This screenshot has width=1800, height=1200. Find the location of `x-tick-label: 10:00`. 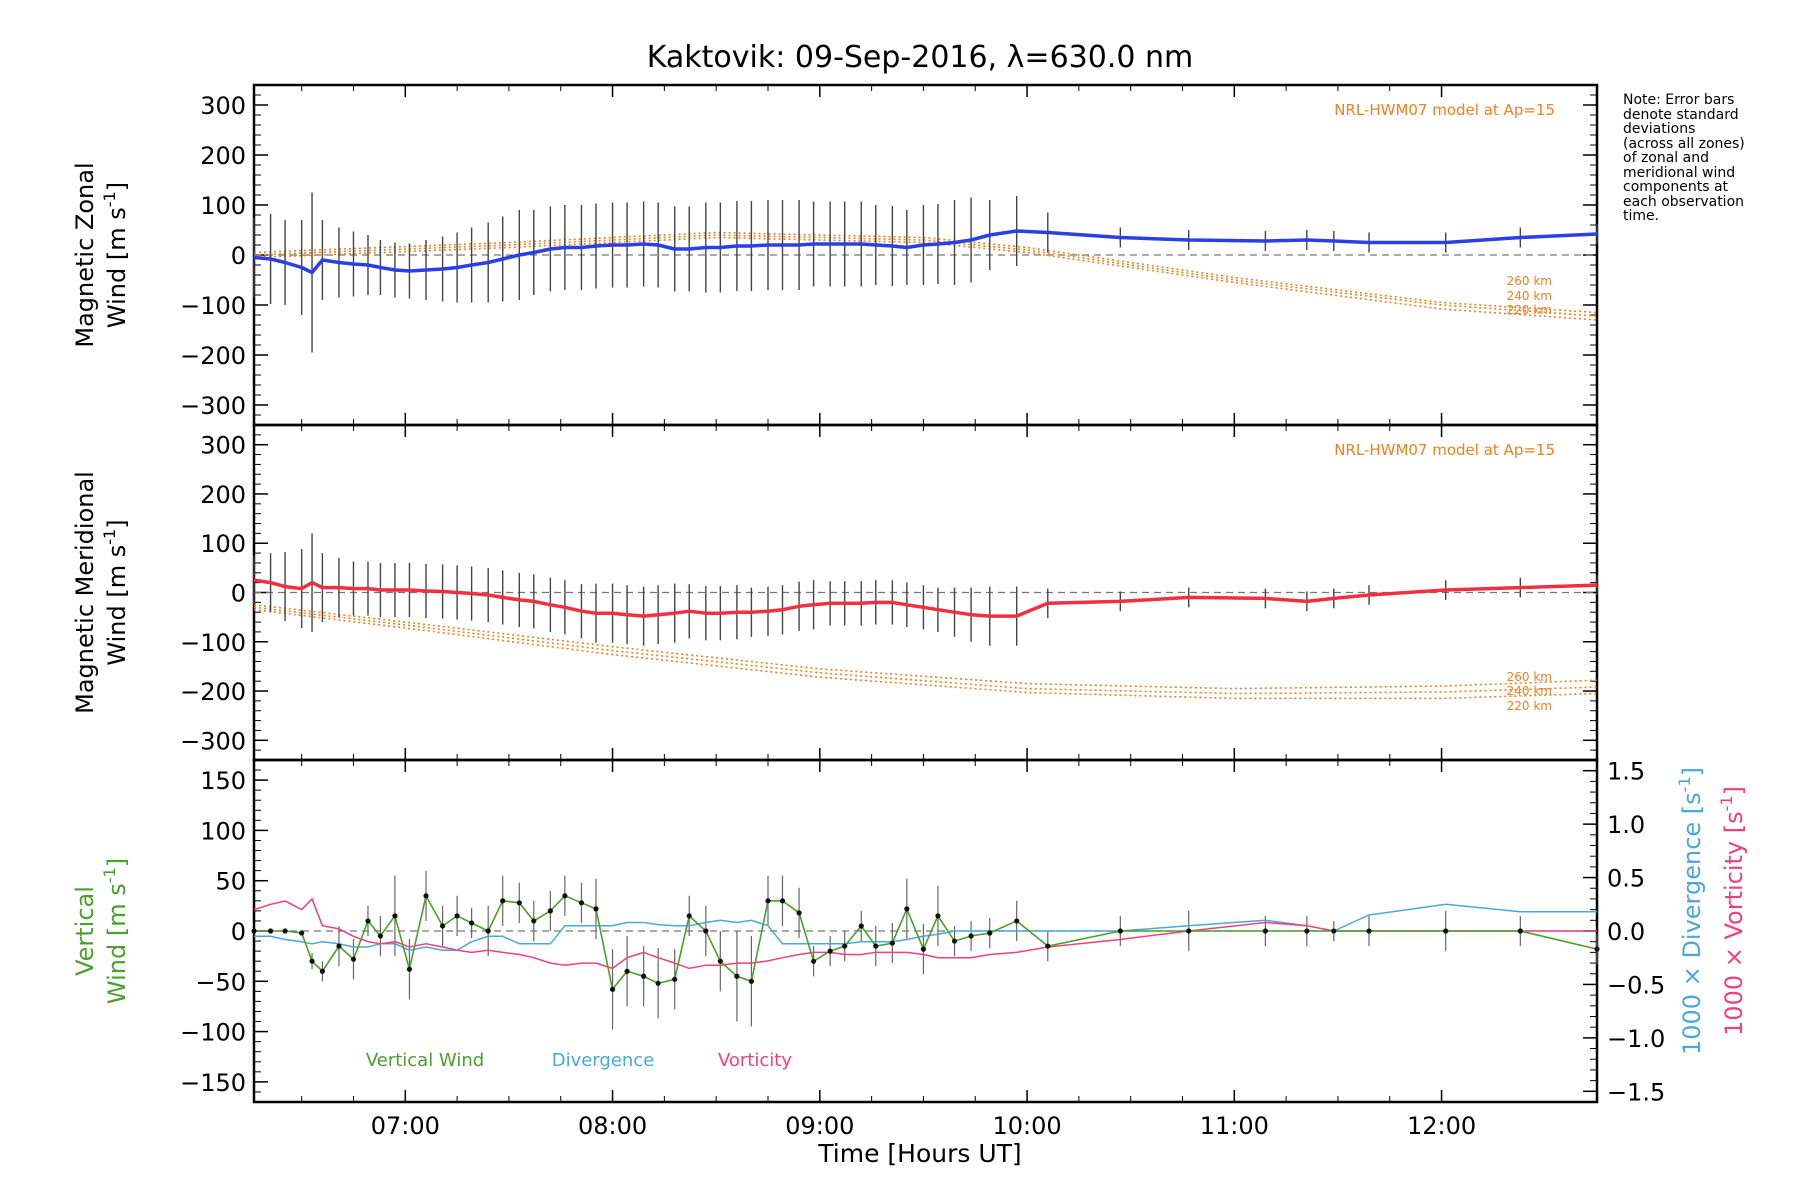

x-tick-label: 10:00 is located at coordinates (1026, 1126).